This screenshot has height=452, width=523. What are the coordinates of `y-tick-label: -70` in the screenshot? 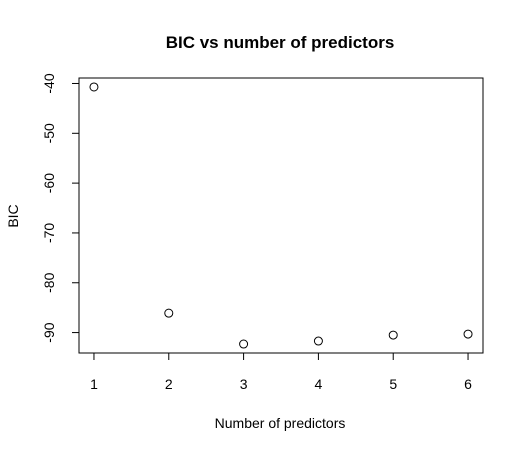 It's located at (49, 233).